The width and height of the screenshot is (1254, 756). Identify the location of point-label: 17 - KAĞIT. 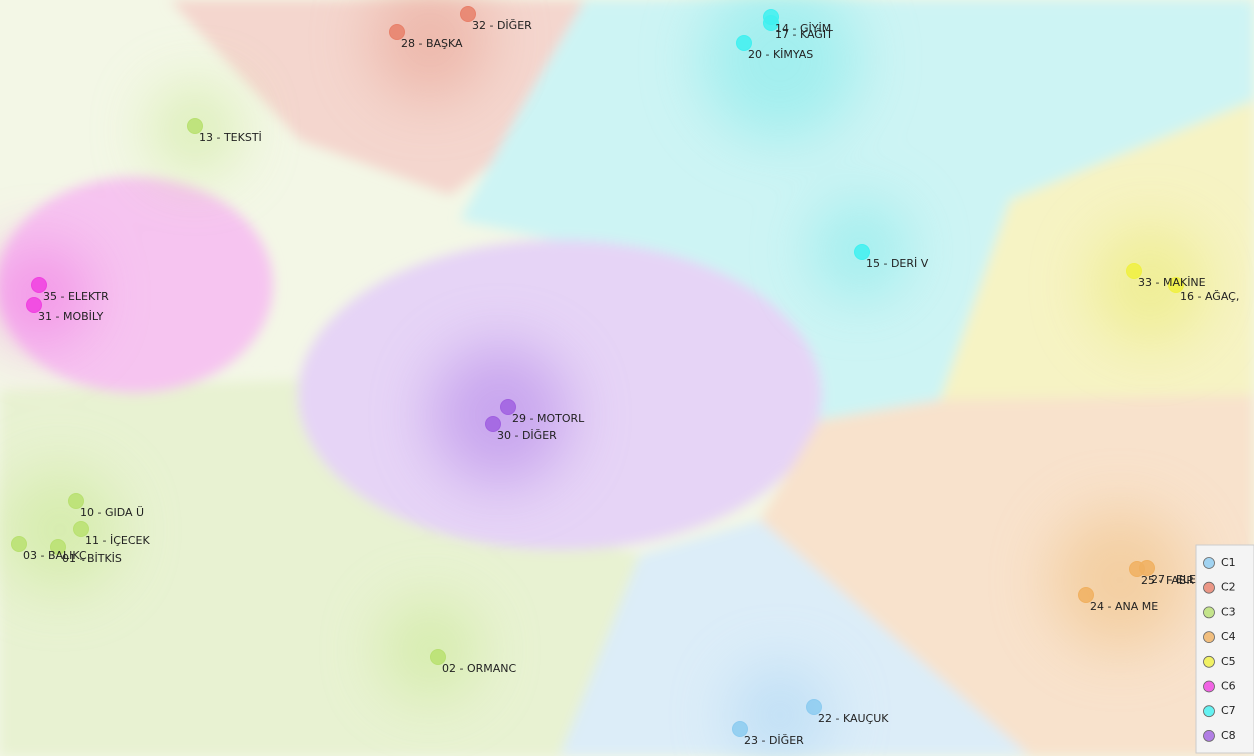
(804, 34).